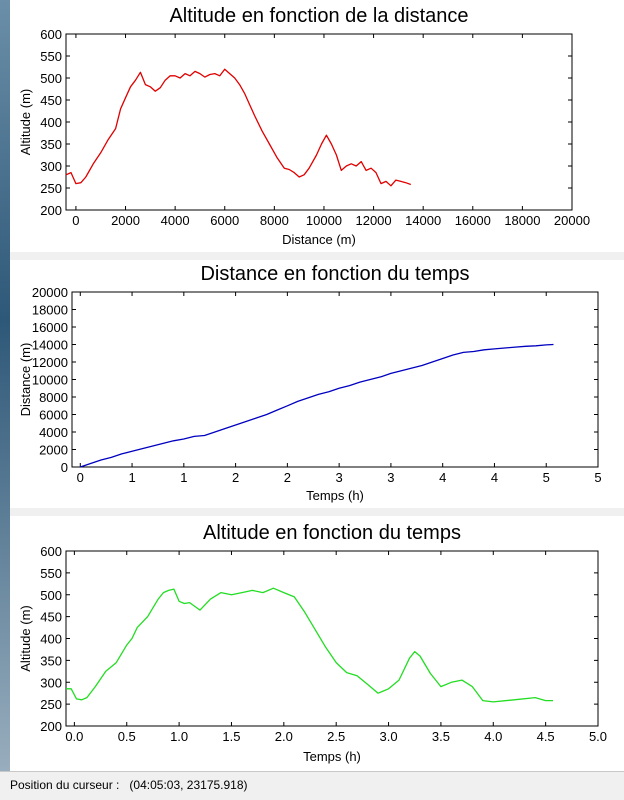 The image size is (624, 800). What do you see at coordinates (25, 380) in the screenshot?
I see `y-axis-label: Distance (m)` at bounding box center [25, 380].